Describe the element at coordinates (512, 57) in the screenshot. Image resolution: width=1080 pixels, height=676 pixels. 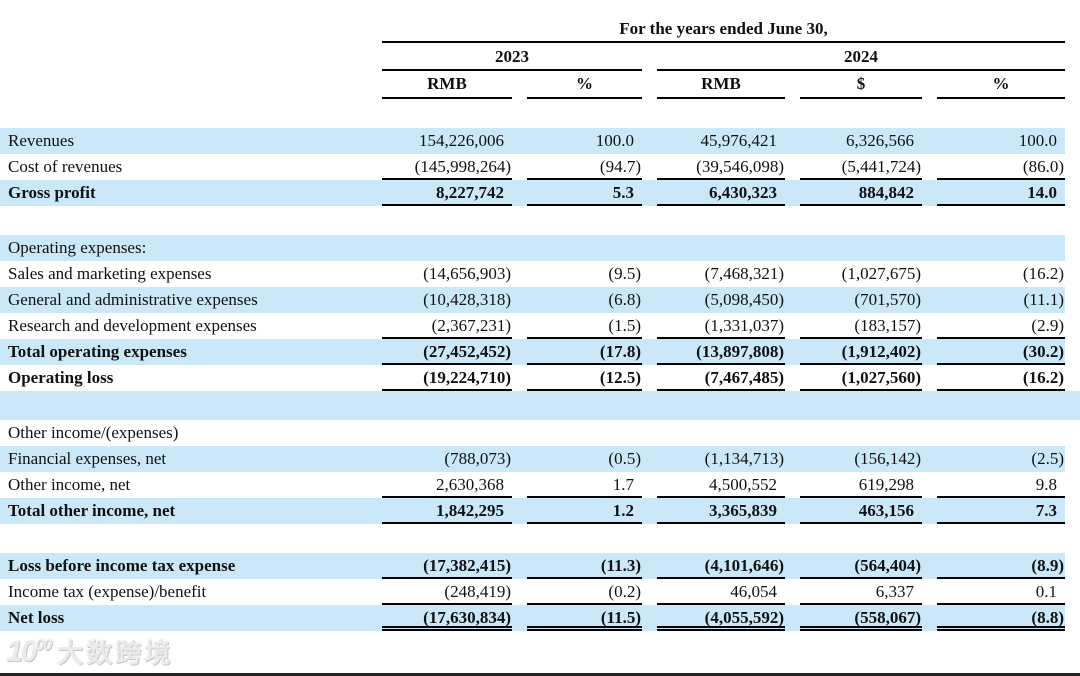
I see `year-group-2023: 2023` at that location.